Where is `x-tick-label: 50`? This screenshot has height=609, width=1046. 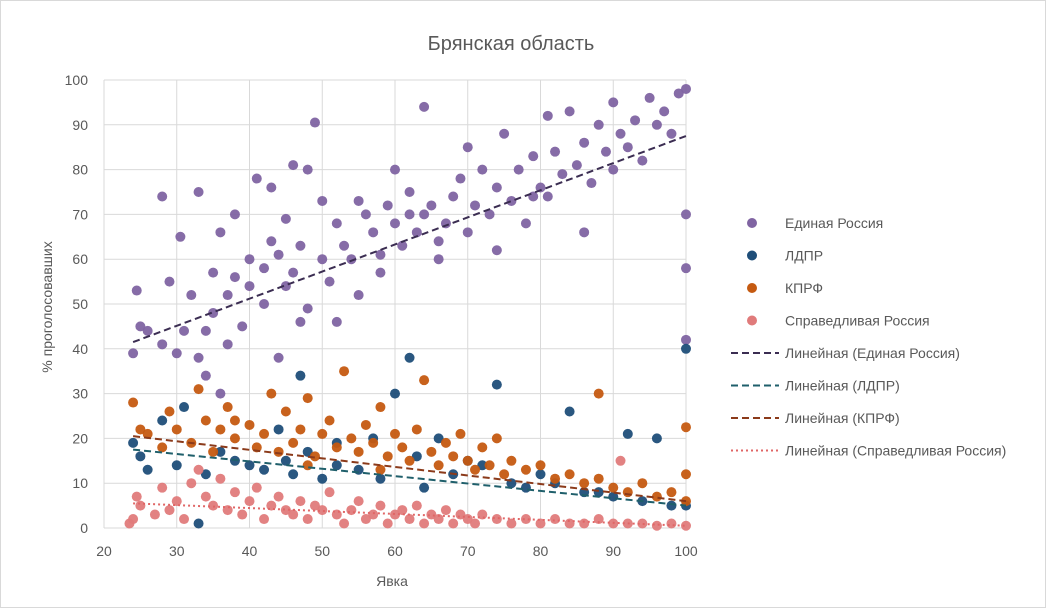 x-tick-label: 50 is located at coordinates (322, 551).